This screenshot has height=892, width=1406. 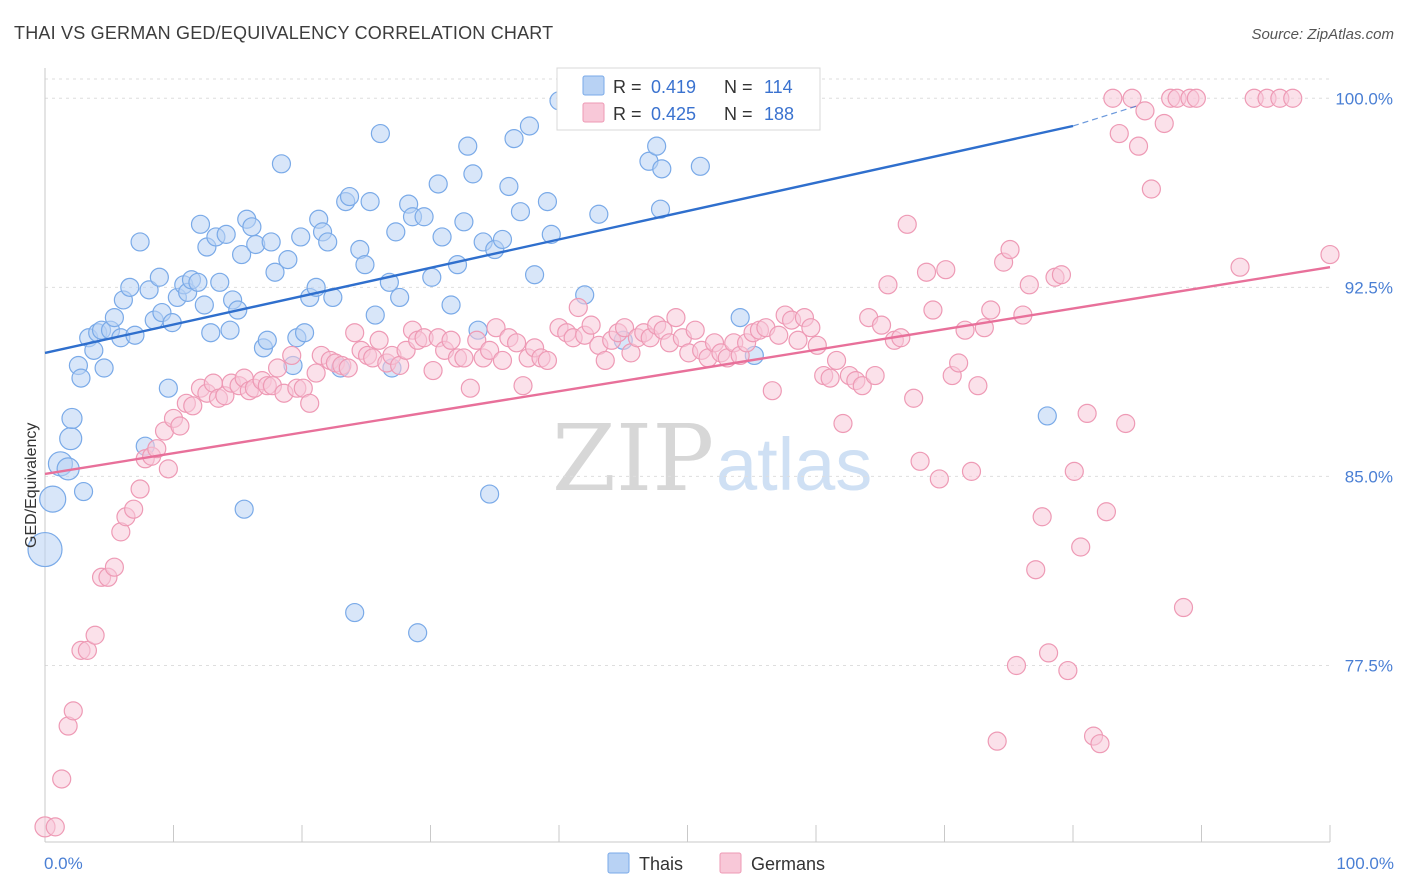 I want to click on germans-r-label: R =, so click(x=627, y=114).